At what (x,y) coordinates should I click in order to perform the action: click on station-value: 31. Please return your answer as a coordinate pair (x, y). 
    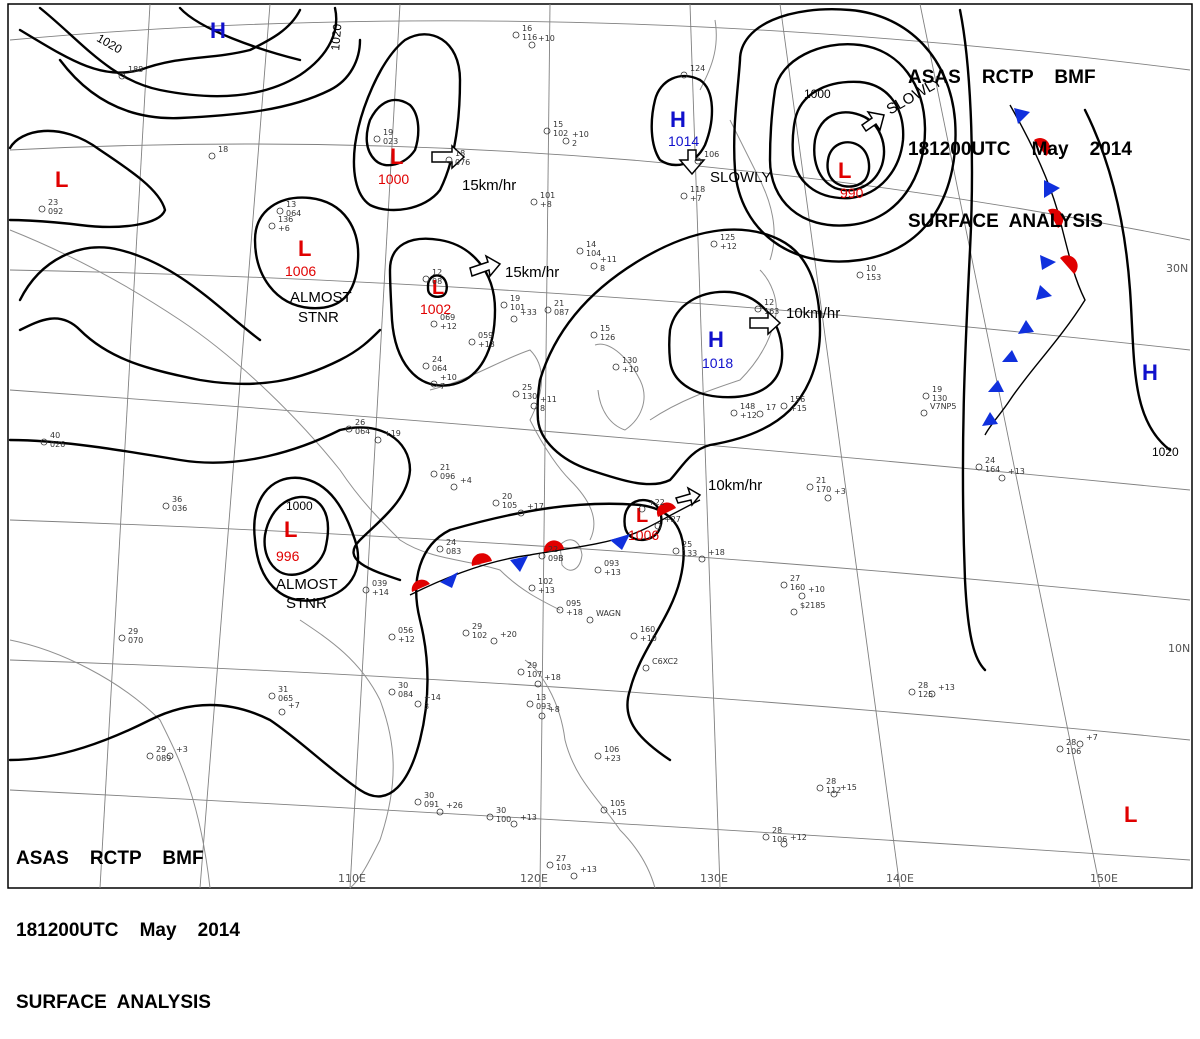
    Looking at the image, I should click on (283, 689).